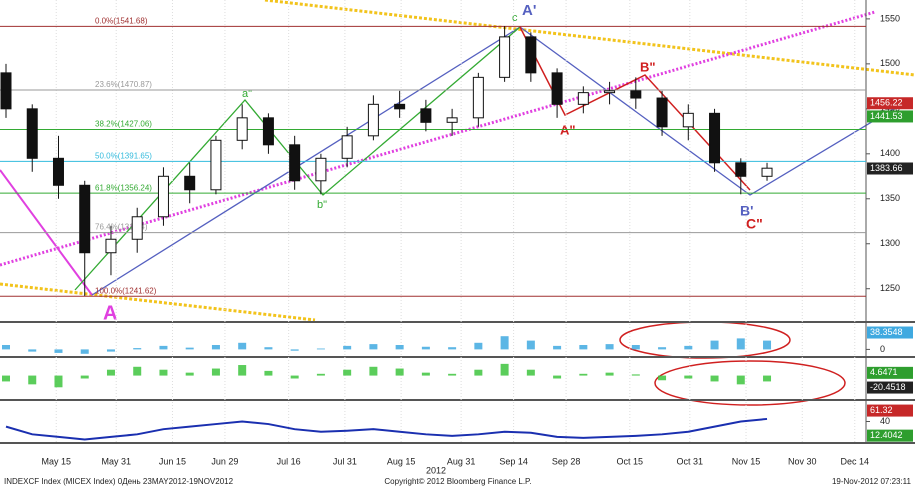 This screenshot has width=915, height=488. I want to click on price-tag-label: -20.4518, so click(888, 387).